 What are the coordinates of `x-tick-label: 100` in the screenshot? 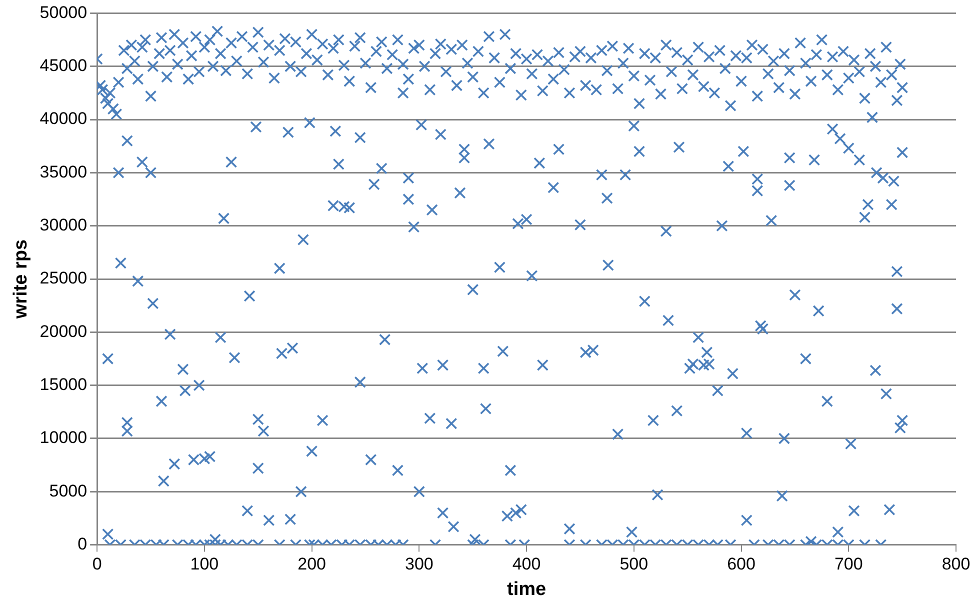 It's located at (204, 564).